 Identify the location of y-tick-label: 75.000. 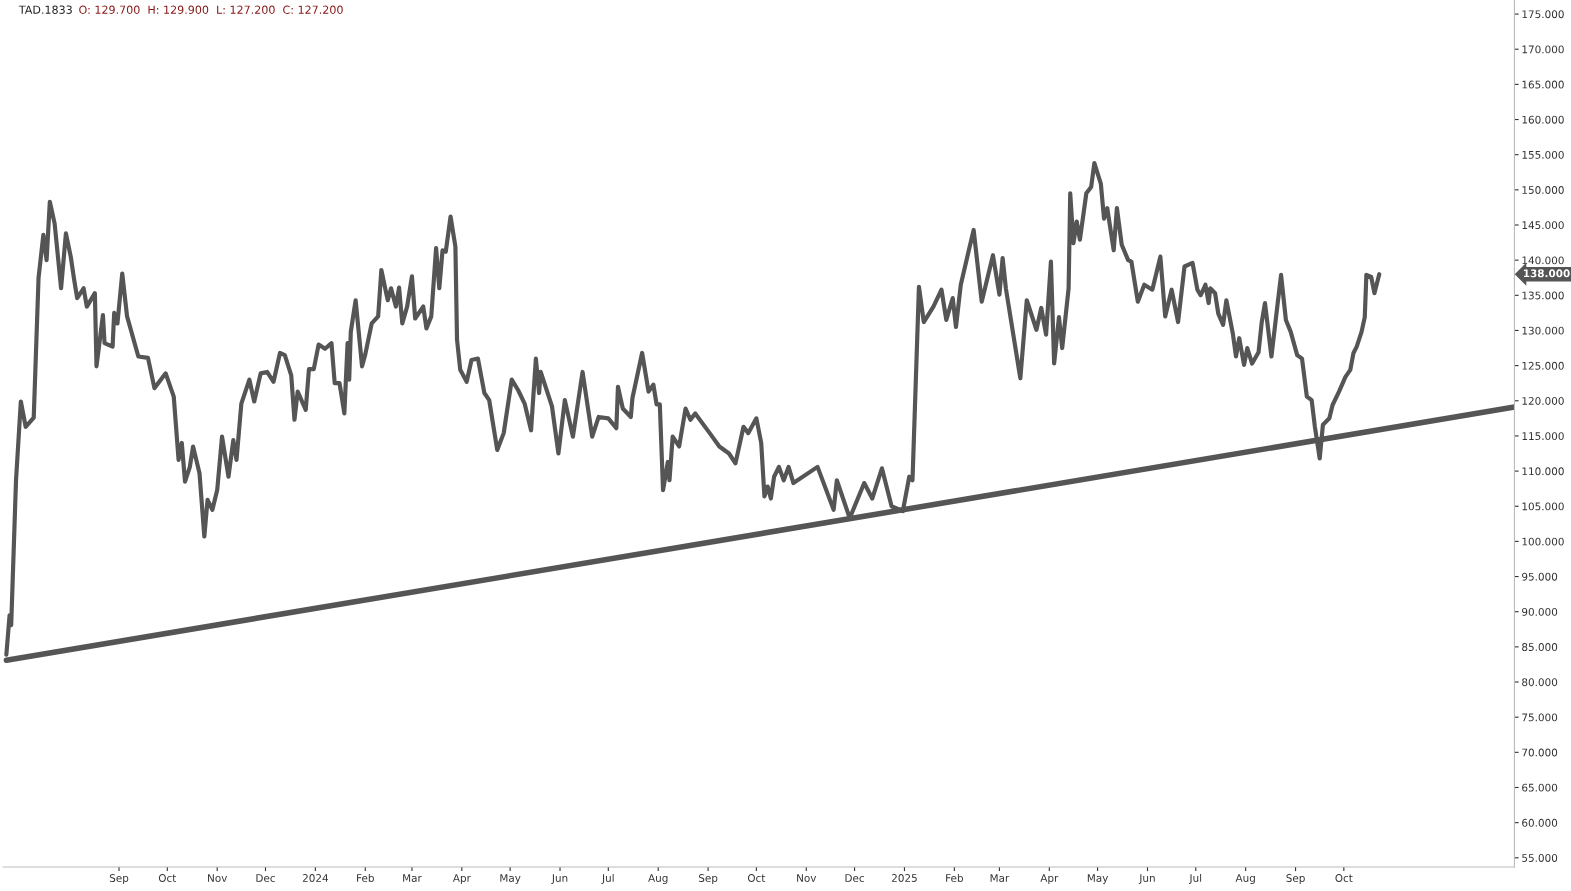
(1540, 717).